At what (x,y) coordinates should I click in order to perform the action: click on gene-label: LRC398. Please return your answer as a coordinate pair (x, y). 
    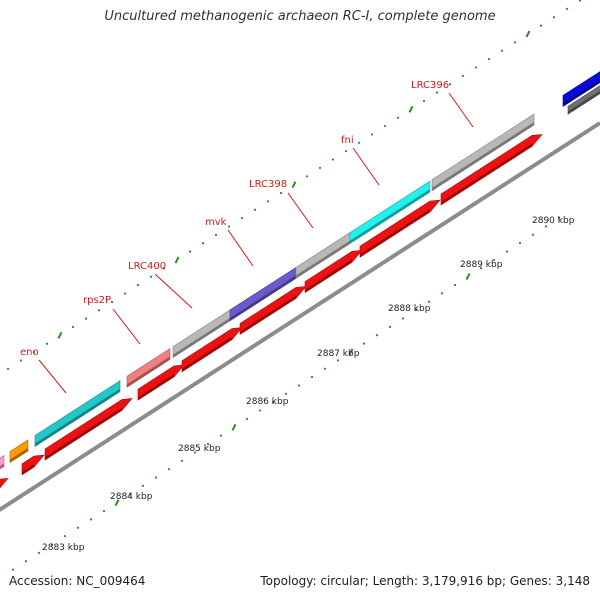
    Looking at the image, I should click on (268, 184).